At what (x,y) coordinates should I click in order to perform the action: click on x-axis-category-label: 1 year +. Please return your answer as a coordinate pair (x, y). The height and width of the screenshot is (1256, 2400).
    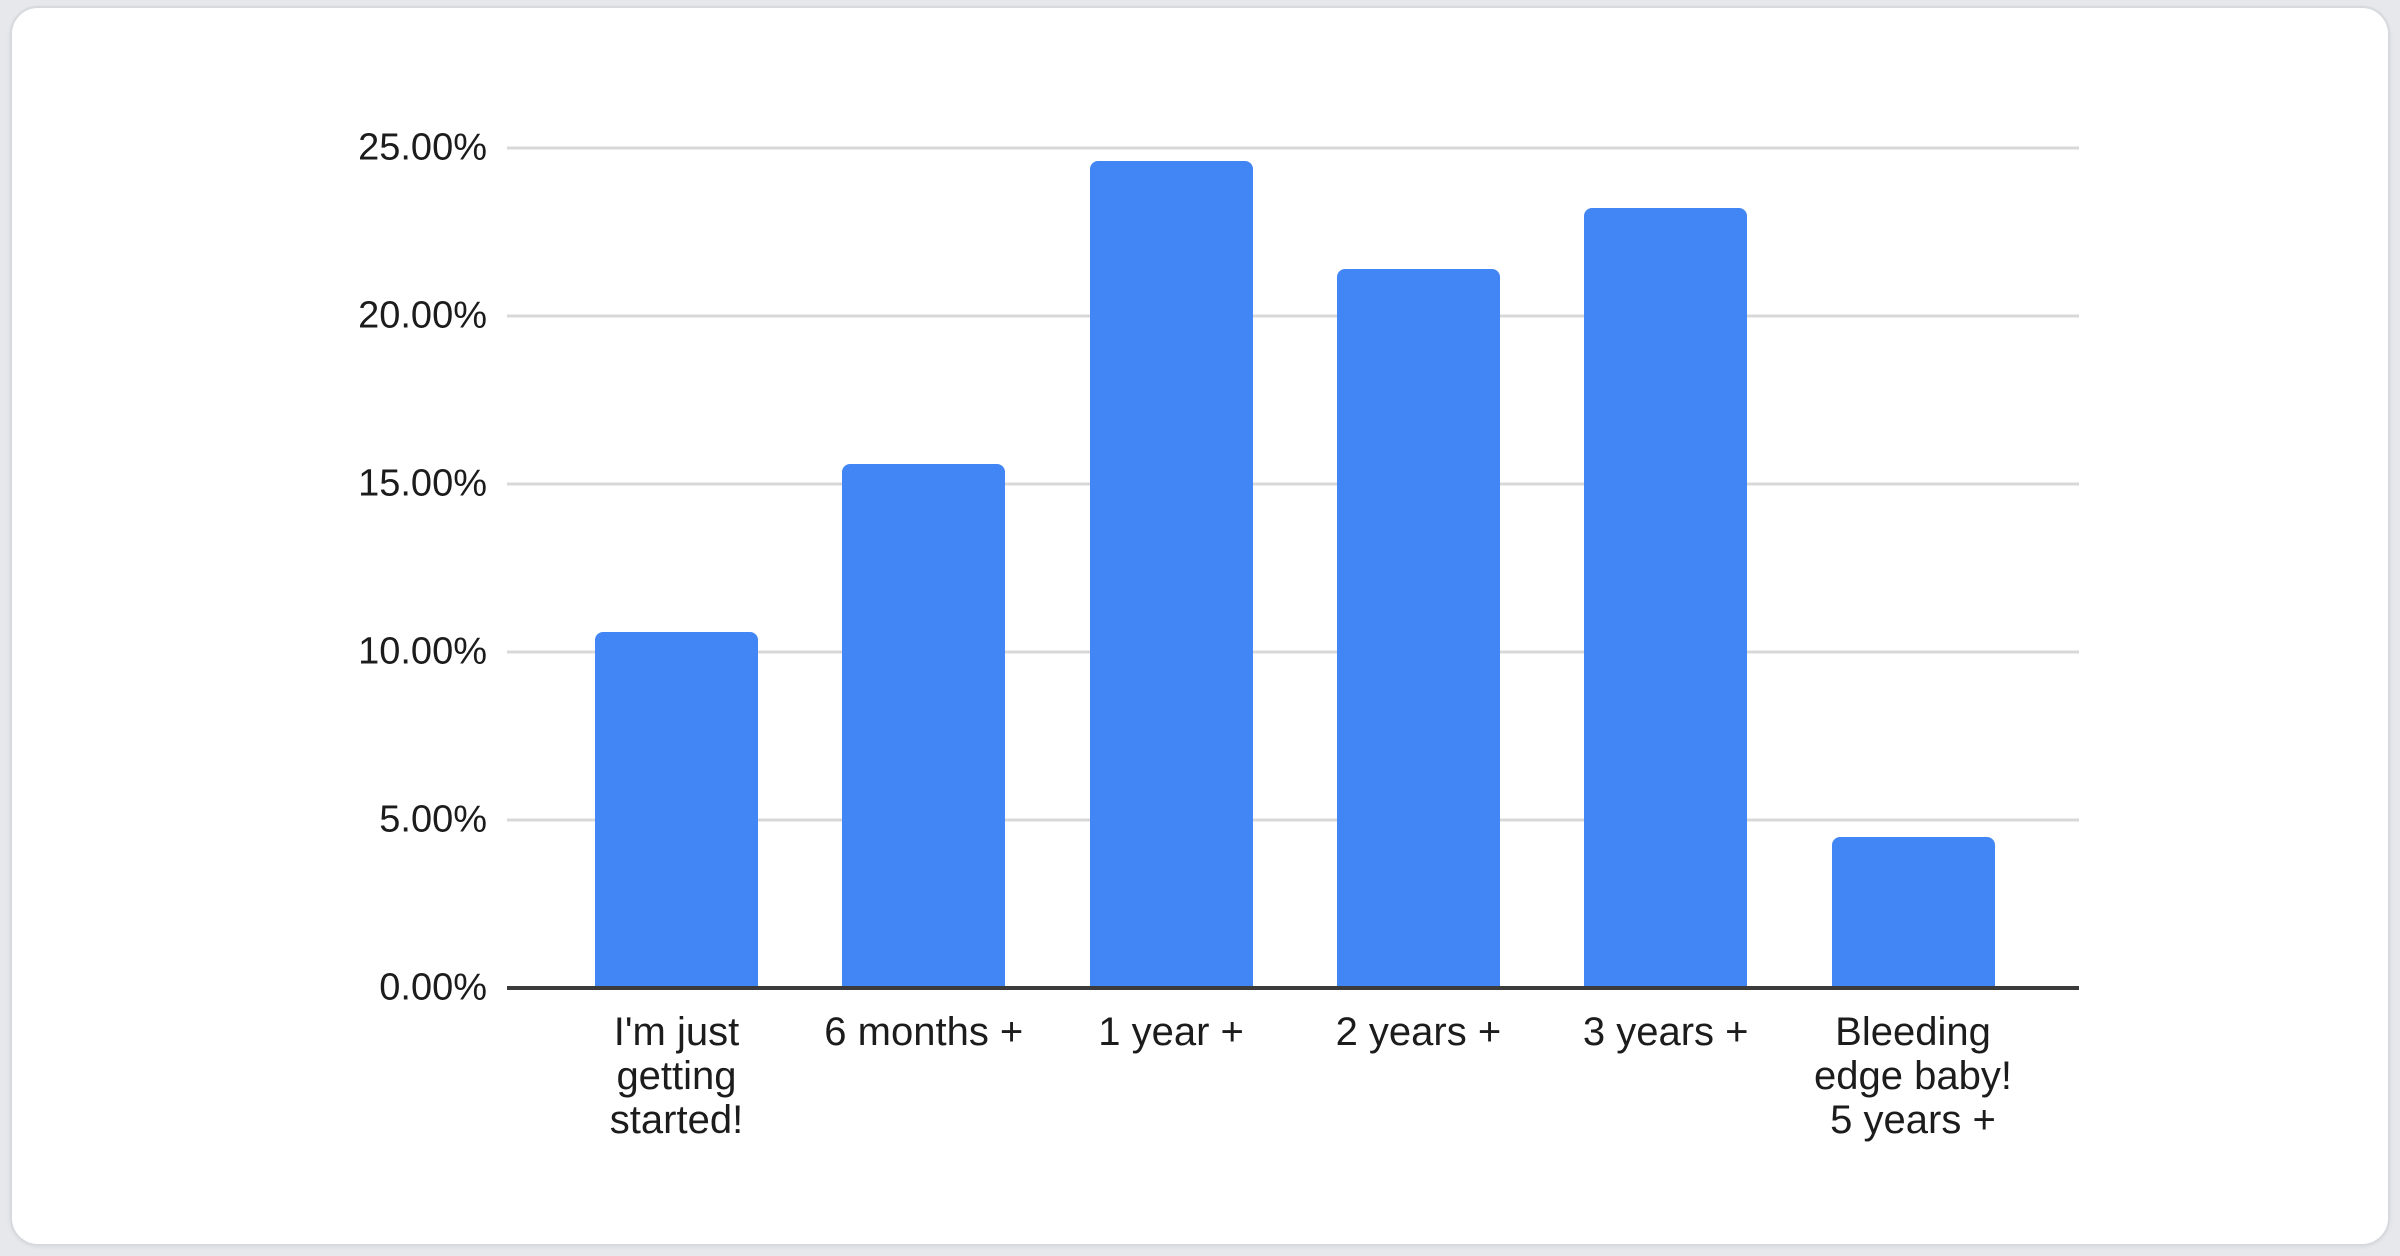
    Looking at the image, I should click on (1171, 1032).